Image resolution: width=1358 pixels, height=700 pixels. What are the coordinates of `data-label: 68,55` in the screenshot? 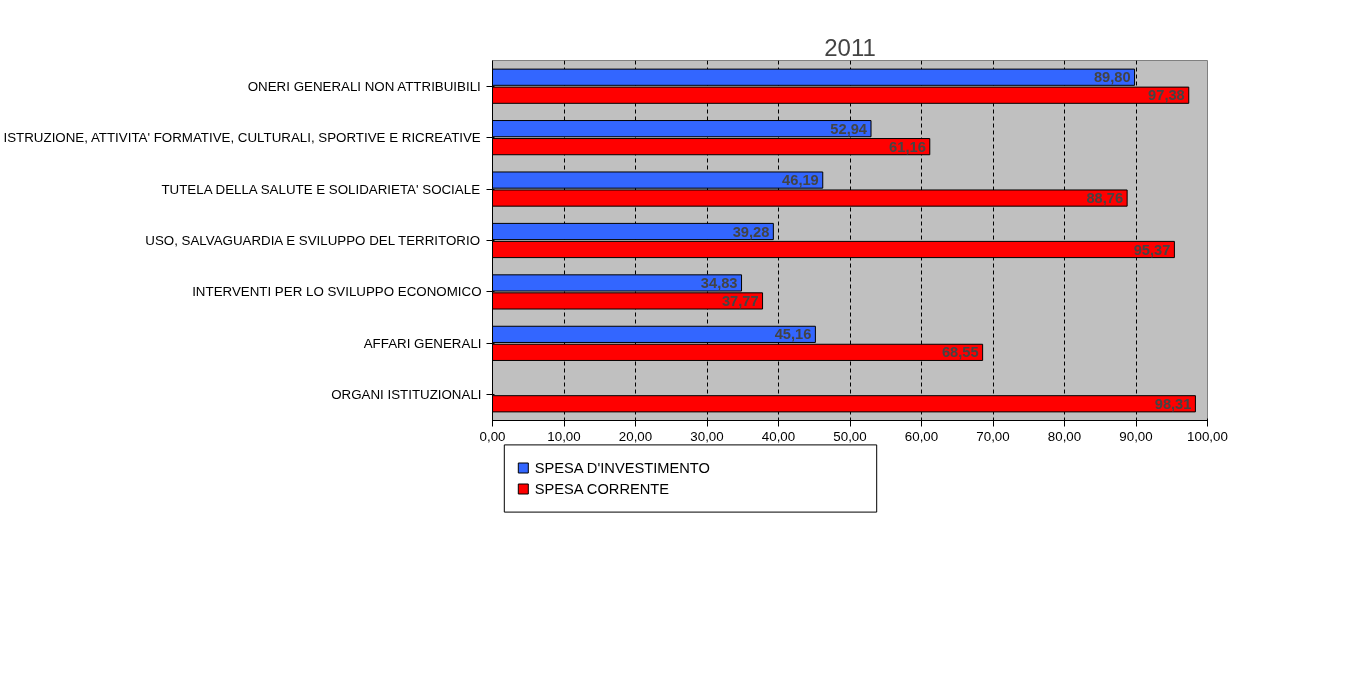 It's located at (960, 352).